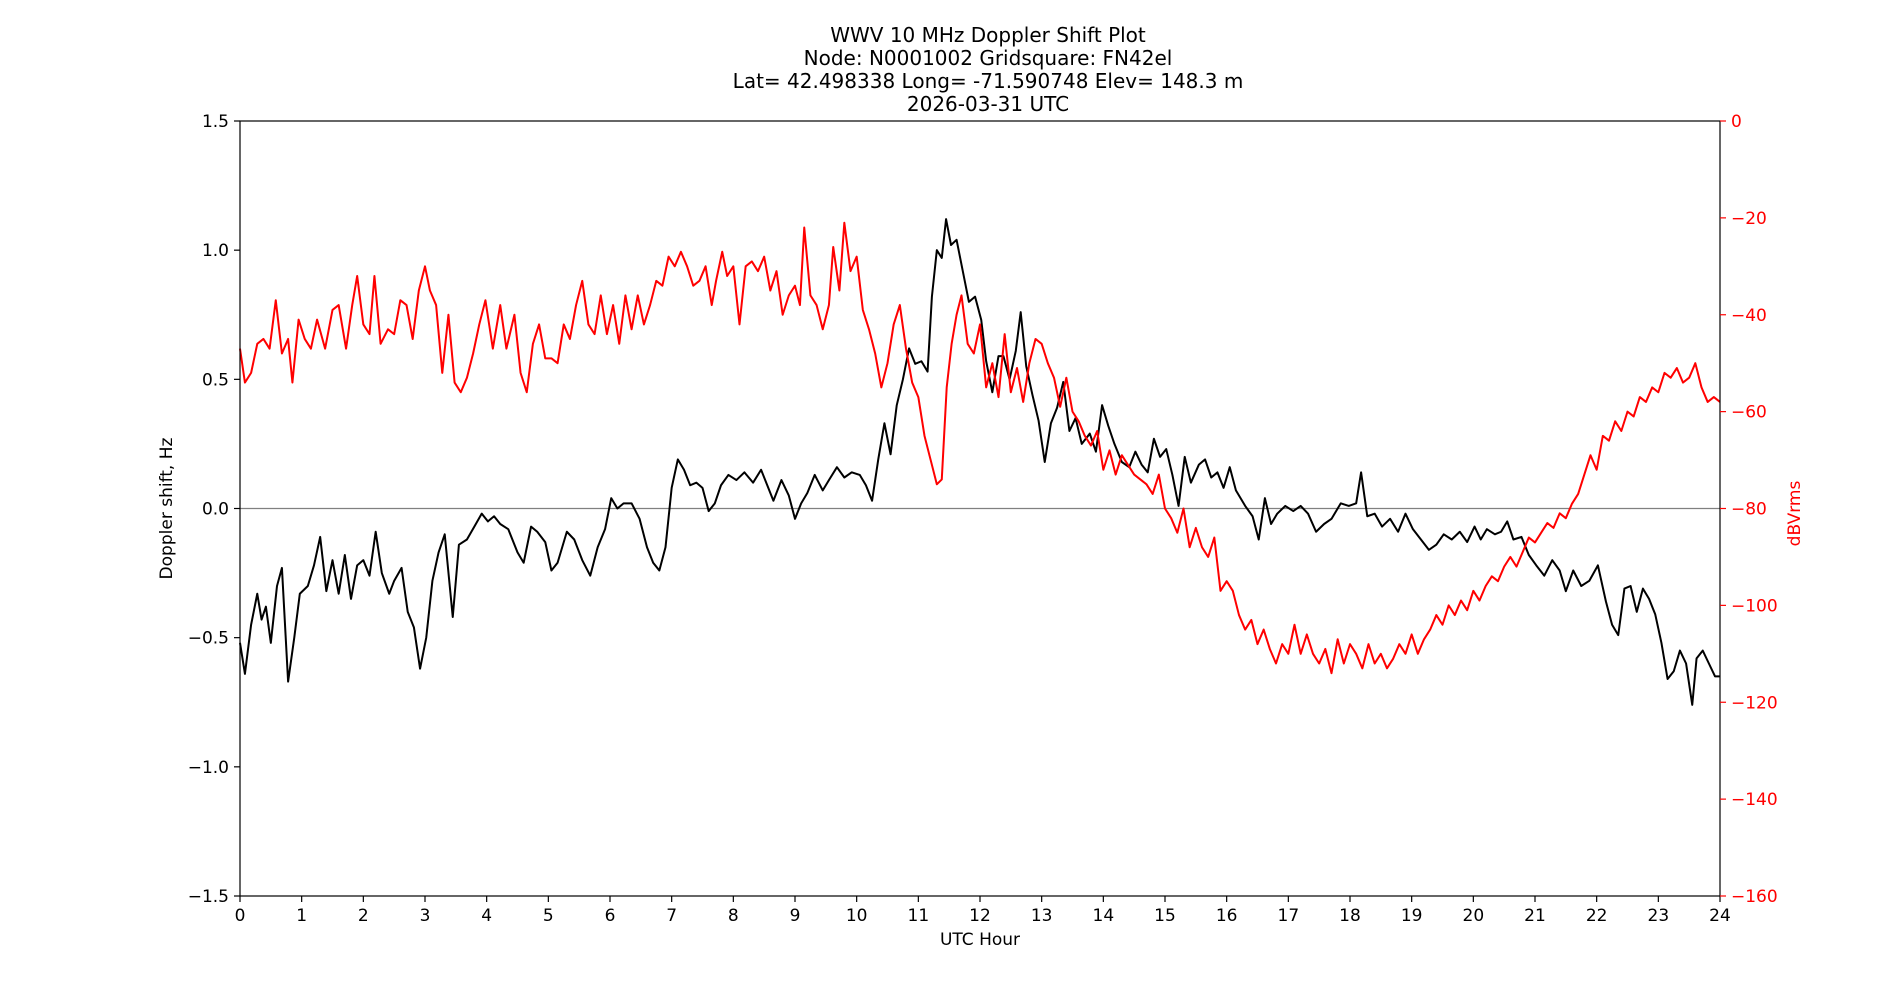  I want to click on left-y-tick-label: 0.0, so click(215, 510).